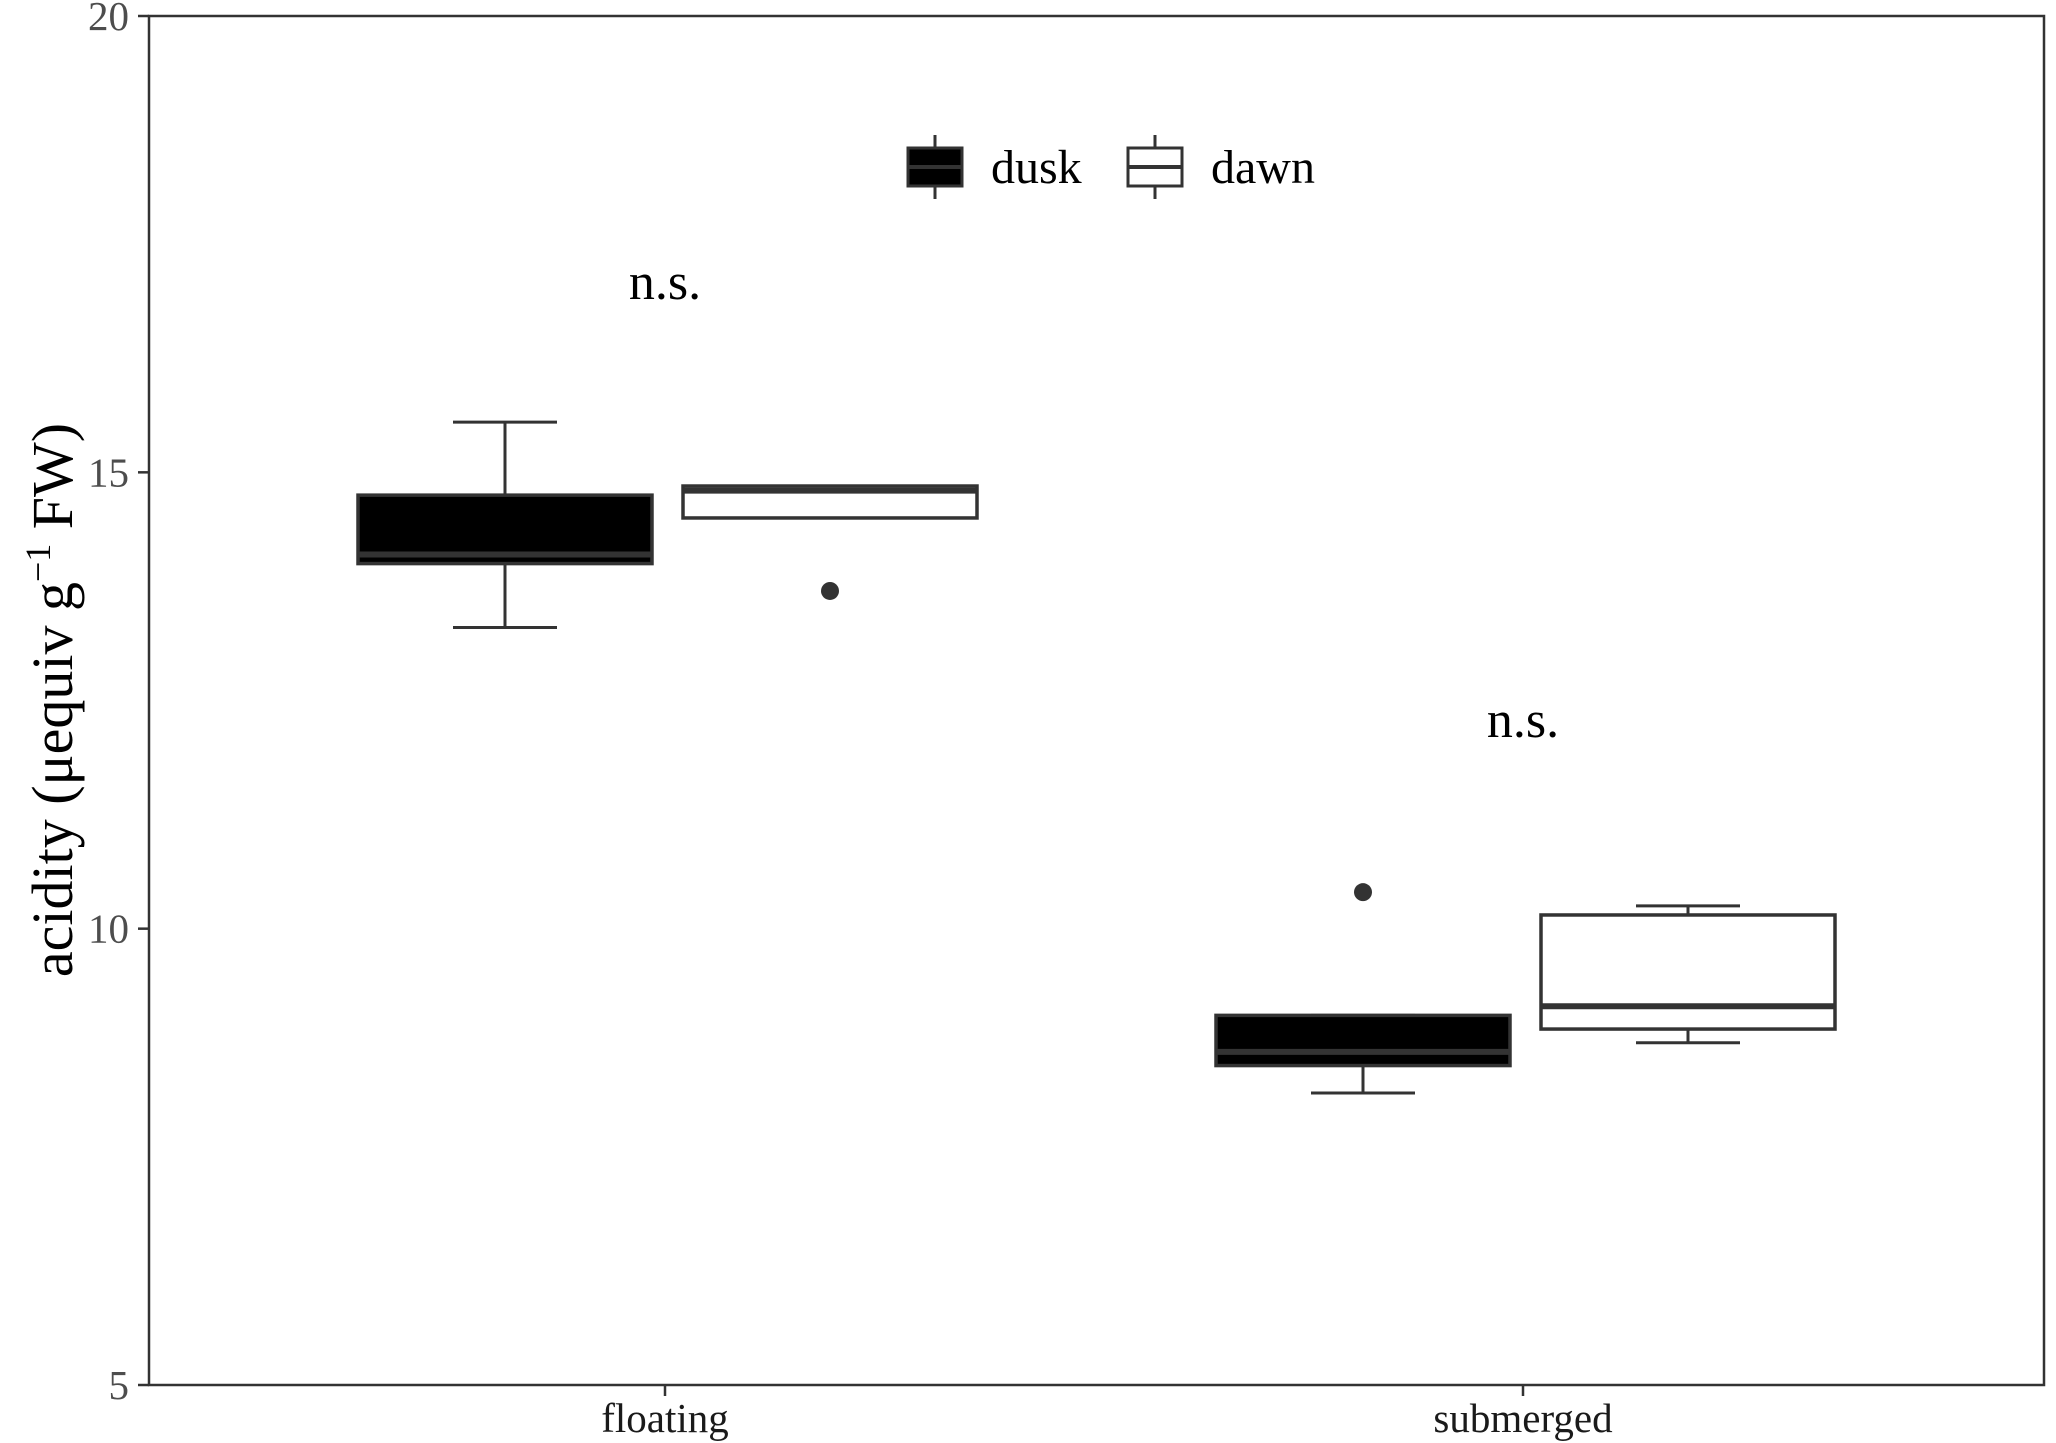 The width and height of the screenshot is (2056, 1443). I want to click on box-dawn-submerged, so click(1688, 974).